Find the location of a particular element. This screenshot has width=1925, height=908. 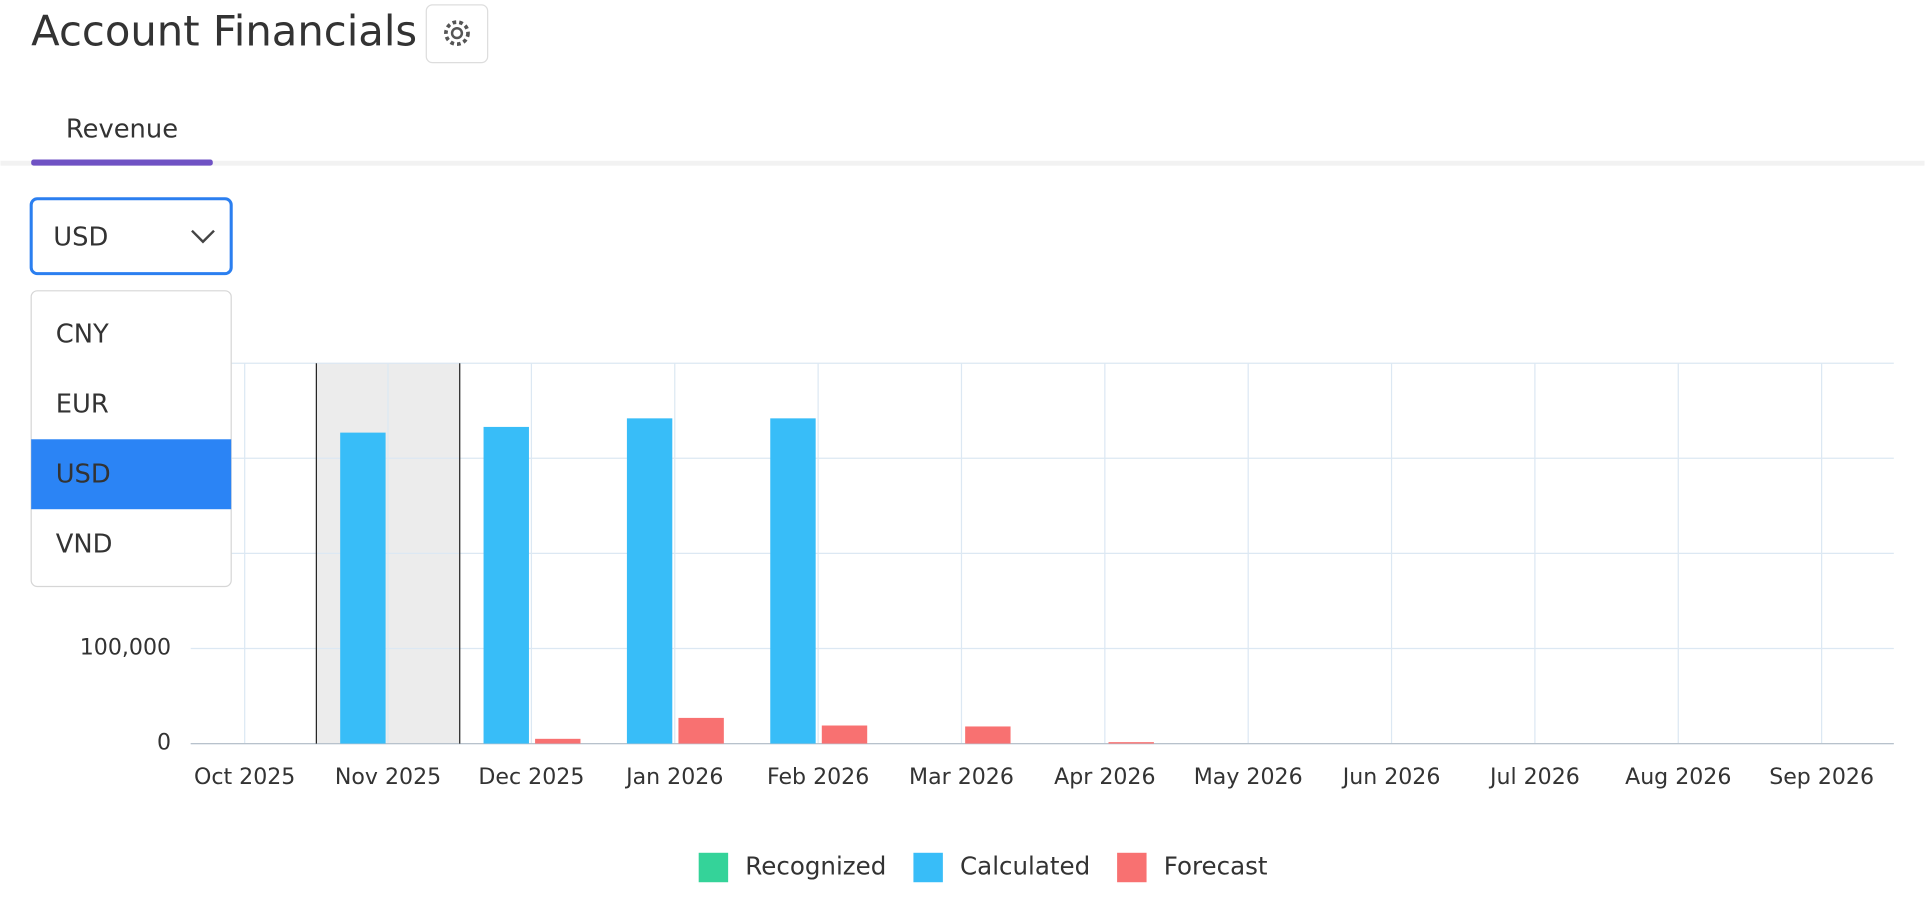

select-box is located at coordinates (131, 236).